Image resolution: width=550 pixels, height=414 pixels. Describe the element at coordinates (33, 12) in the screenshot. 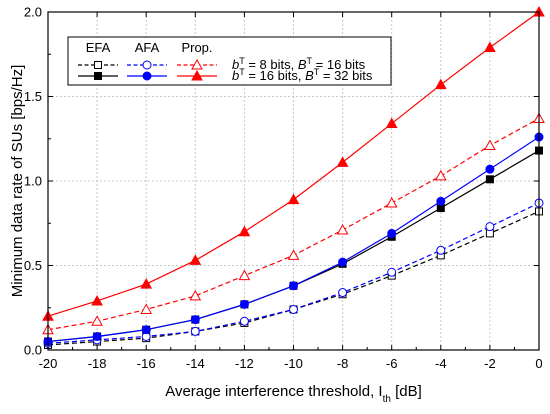

I see `y-tick-label: 2.0` at that location.